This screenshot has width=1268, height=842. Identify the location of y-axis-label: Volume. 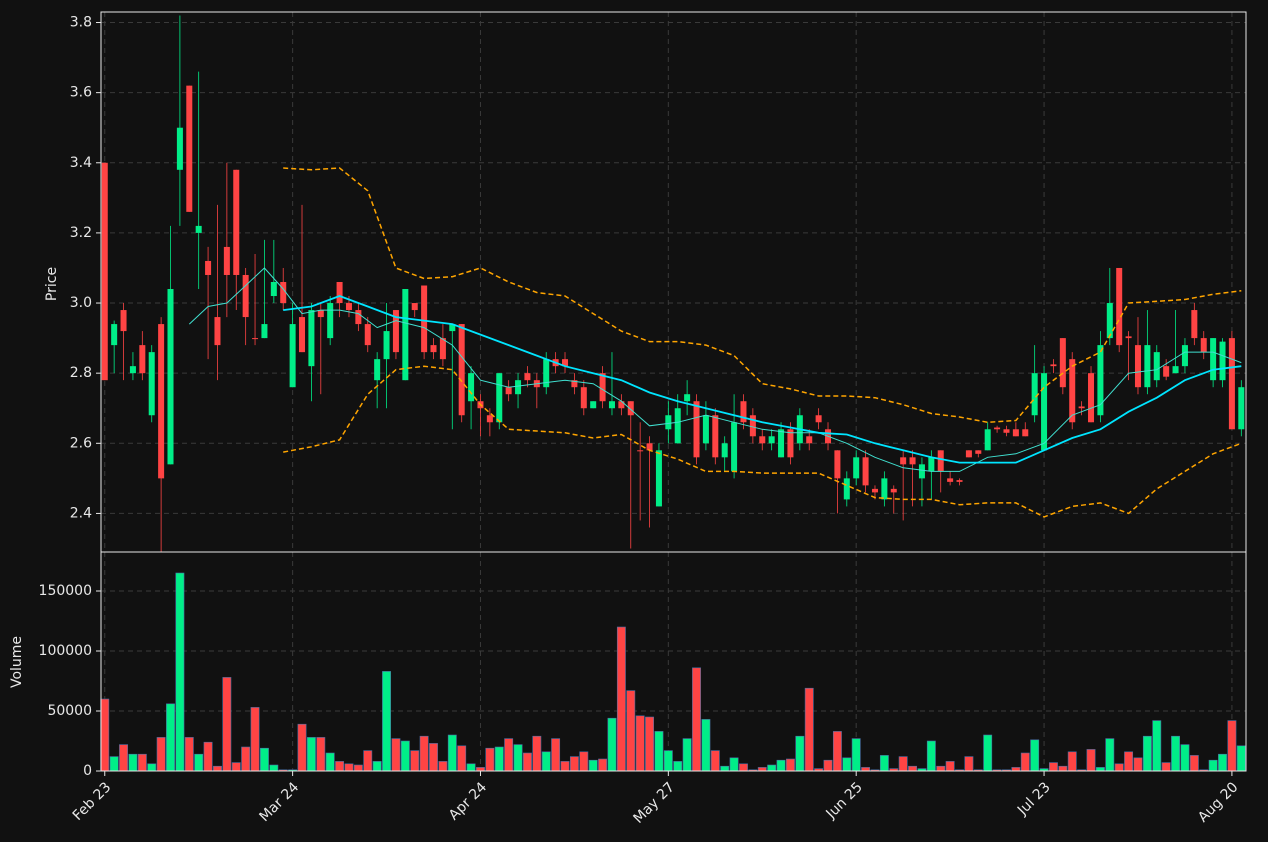
(17, 662).